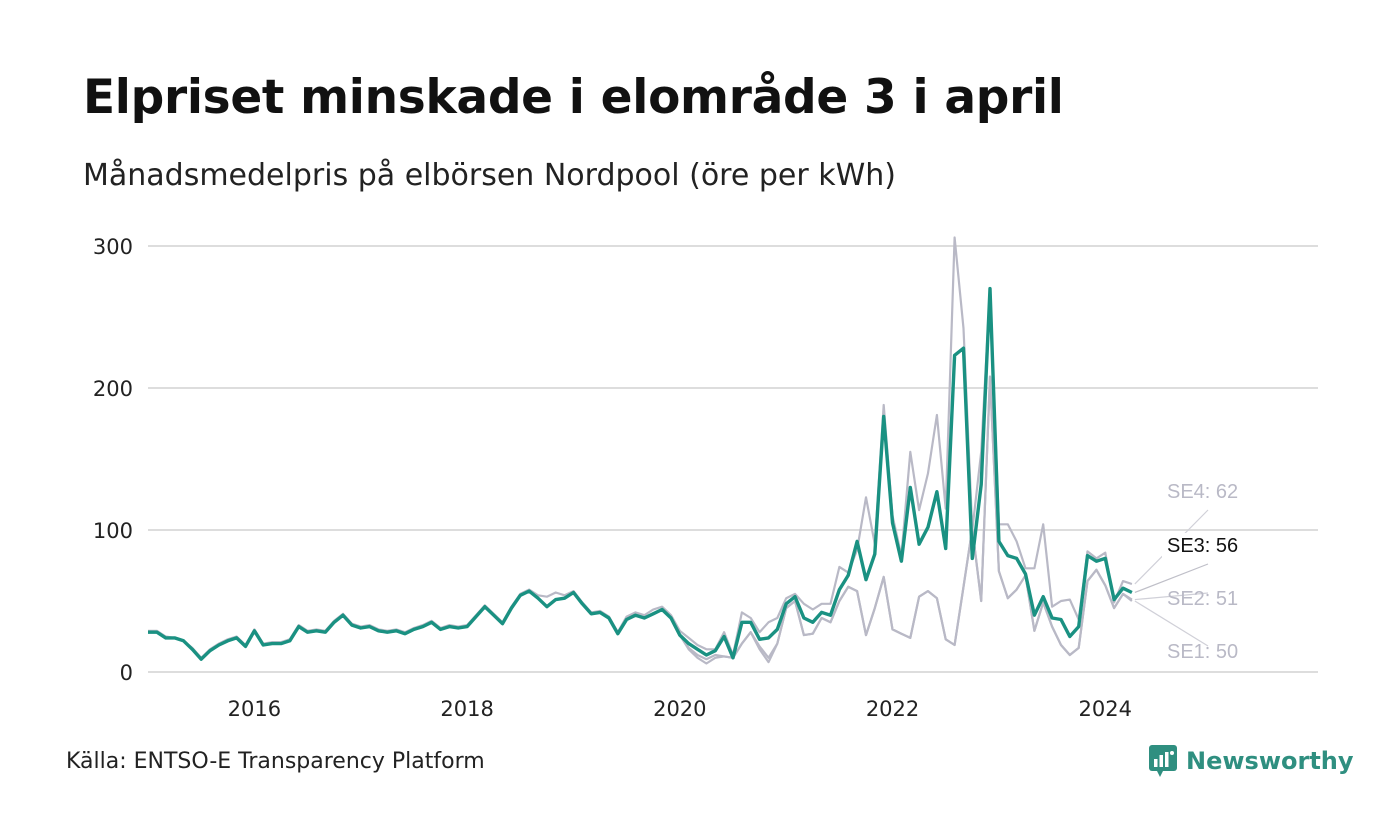 The image size is (1400, 840). What do you see at coordinates (466, 709) in the screenshot?
I see `x-tick-label-2018: 2018` at bounding box center [466, 709].